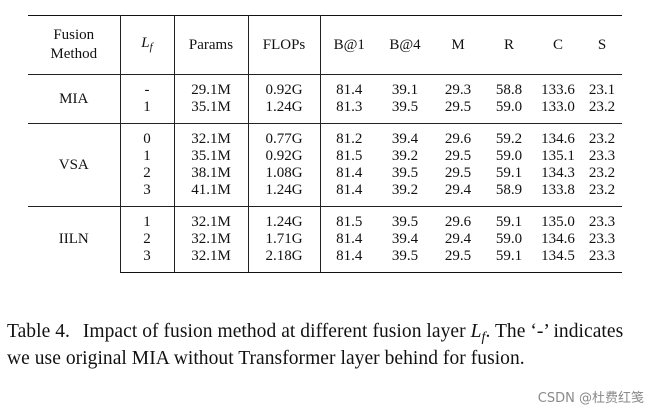 This screenshot has width=662, height=414. I want to click on table-row: 1 35.1M 1.24G 81.3 39.5 29.5 59.0 133.0 23.2, so click(325, 111).